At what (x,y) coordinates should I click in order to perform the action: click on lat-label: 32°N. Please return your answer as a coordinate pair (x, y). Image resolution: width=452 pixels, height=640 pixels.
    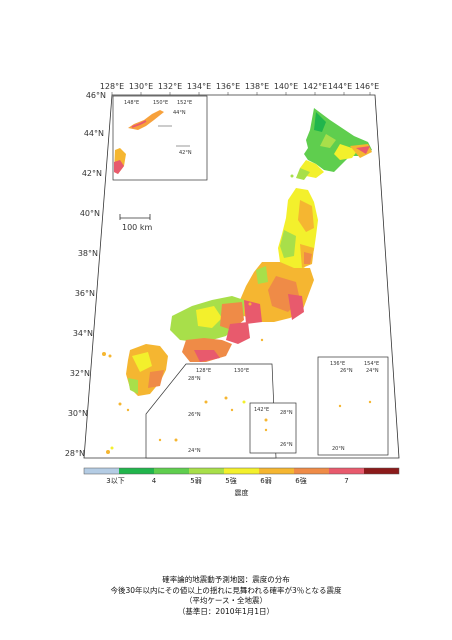
    Looking at the image, I should click on (80, 373).